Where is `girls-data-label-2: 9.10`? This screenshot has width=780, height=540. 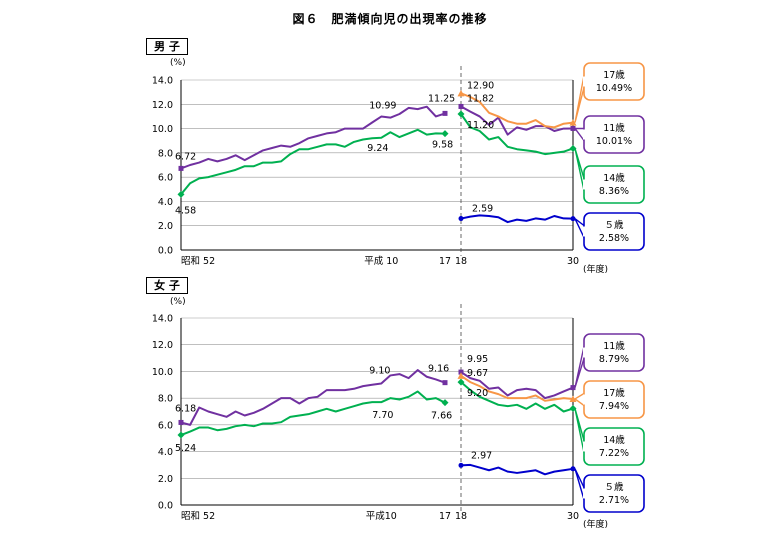
girls-data-label-2: 9.10 is located at coordinates (379, 370).